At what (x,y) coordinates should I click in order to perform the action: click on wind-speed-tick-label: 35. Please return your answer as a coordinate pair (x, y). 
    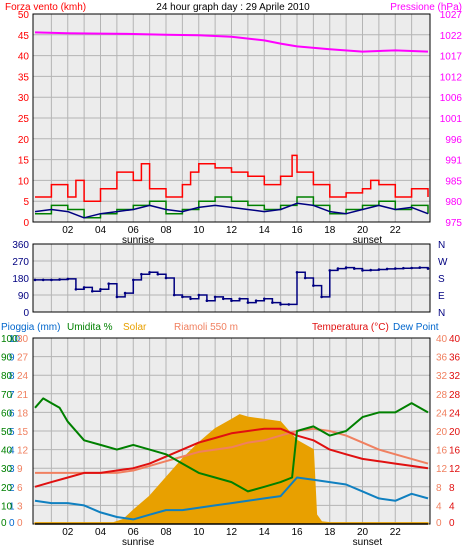
    Looking at the image, I should click on (24, 77).